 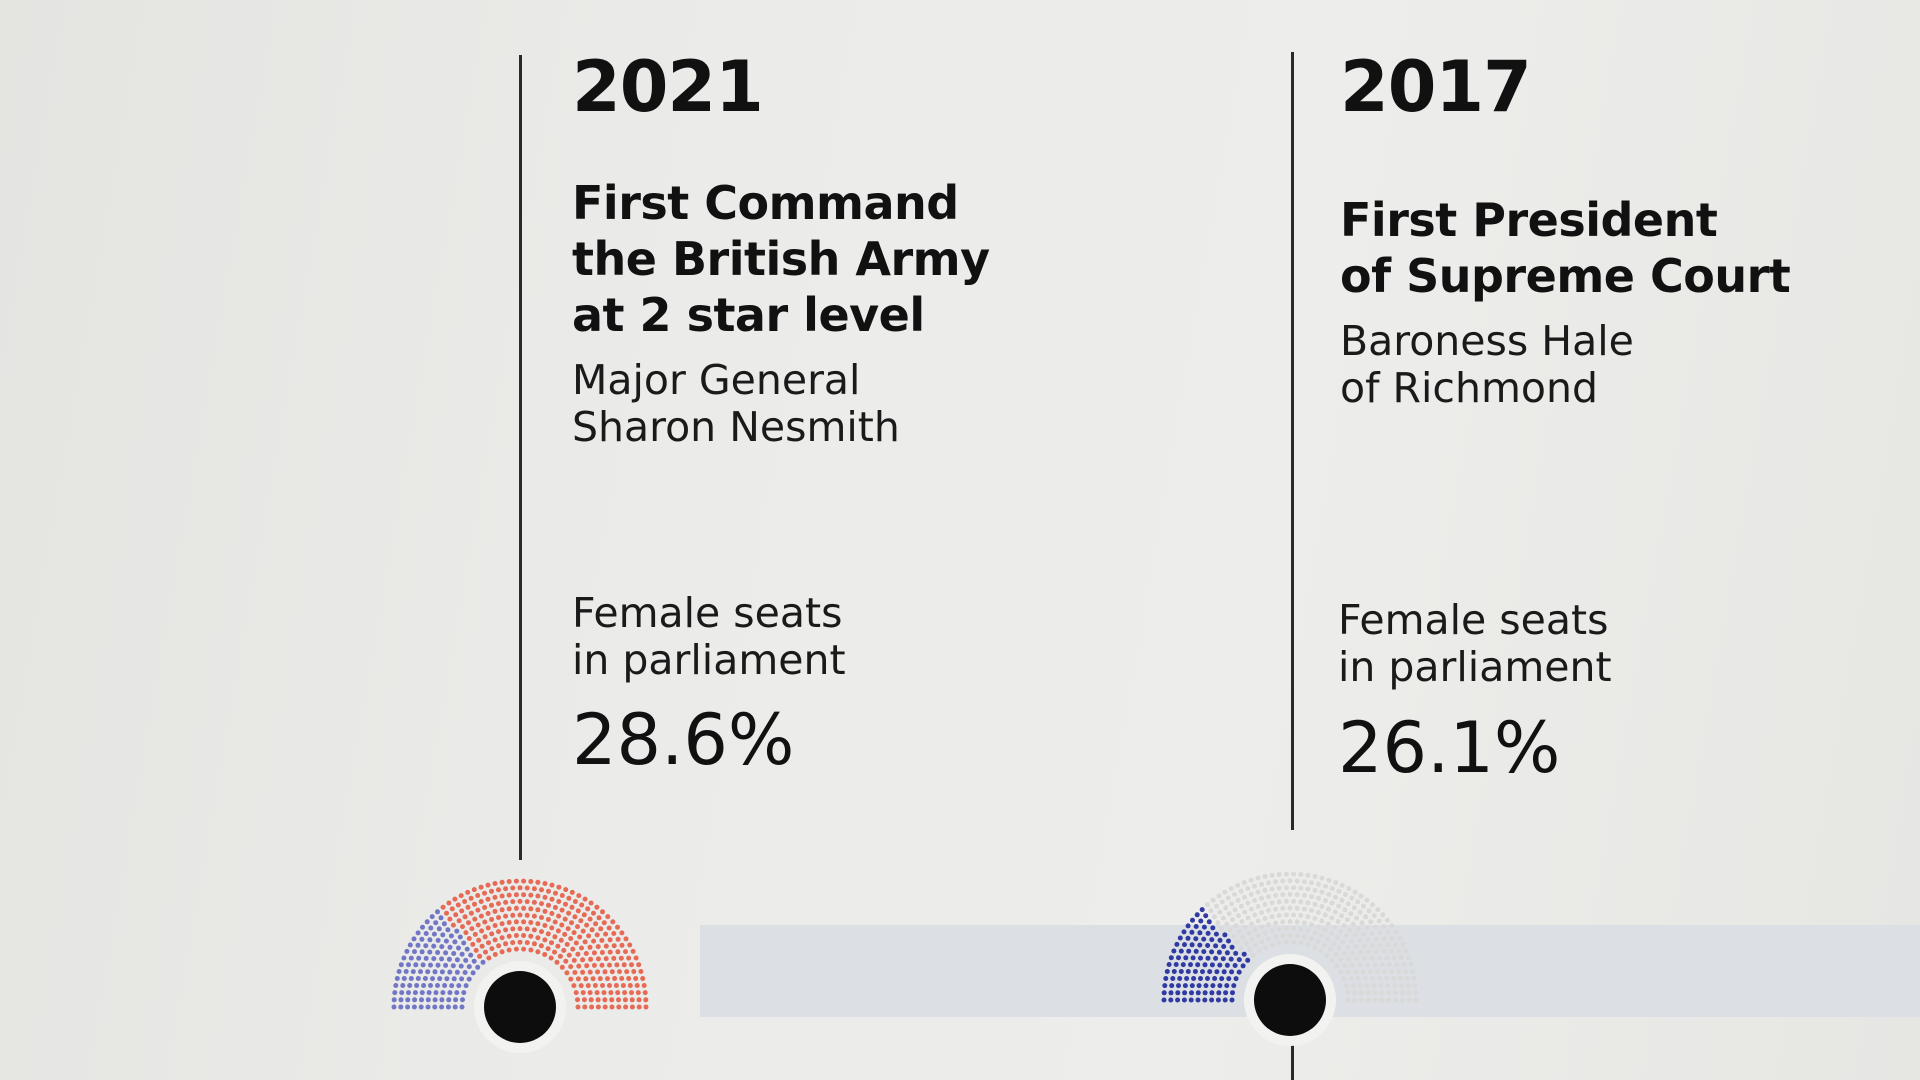 I want to click on parliament-seats-2021, so click(x=520, y=965).